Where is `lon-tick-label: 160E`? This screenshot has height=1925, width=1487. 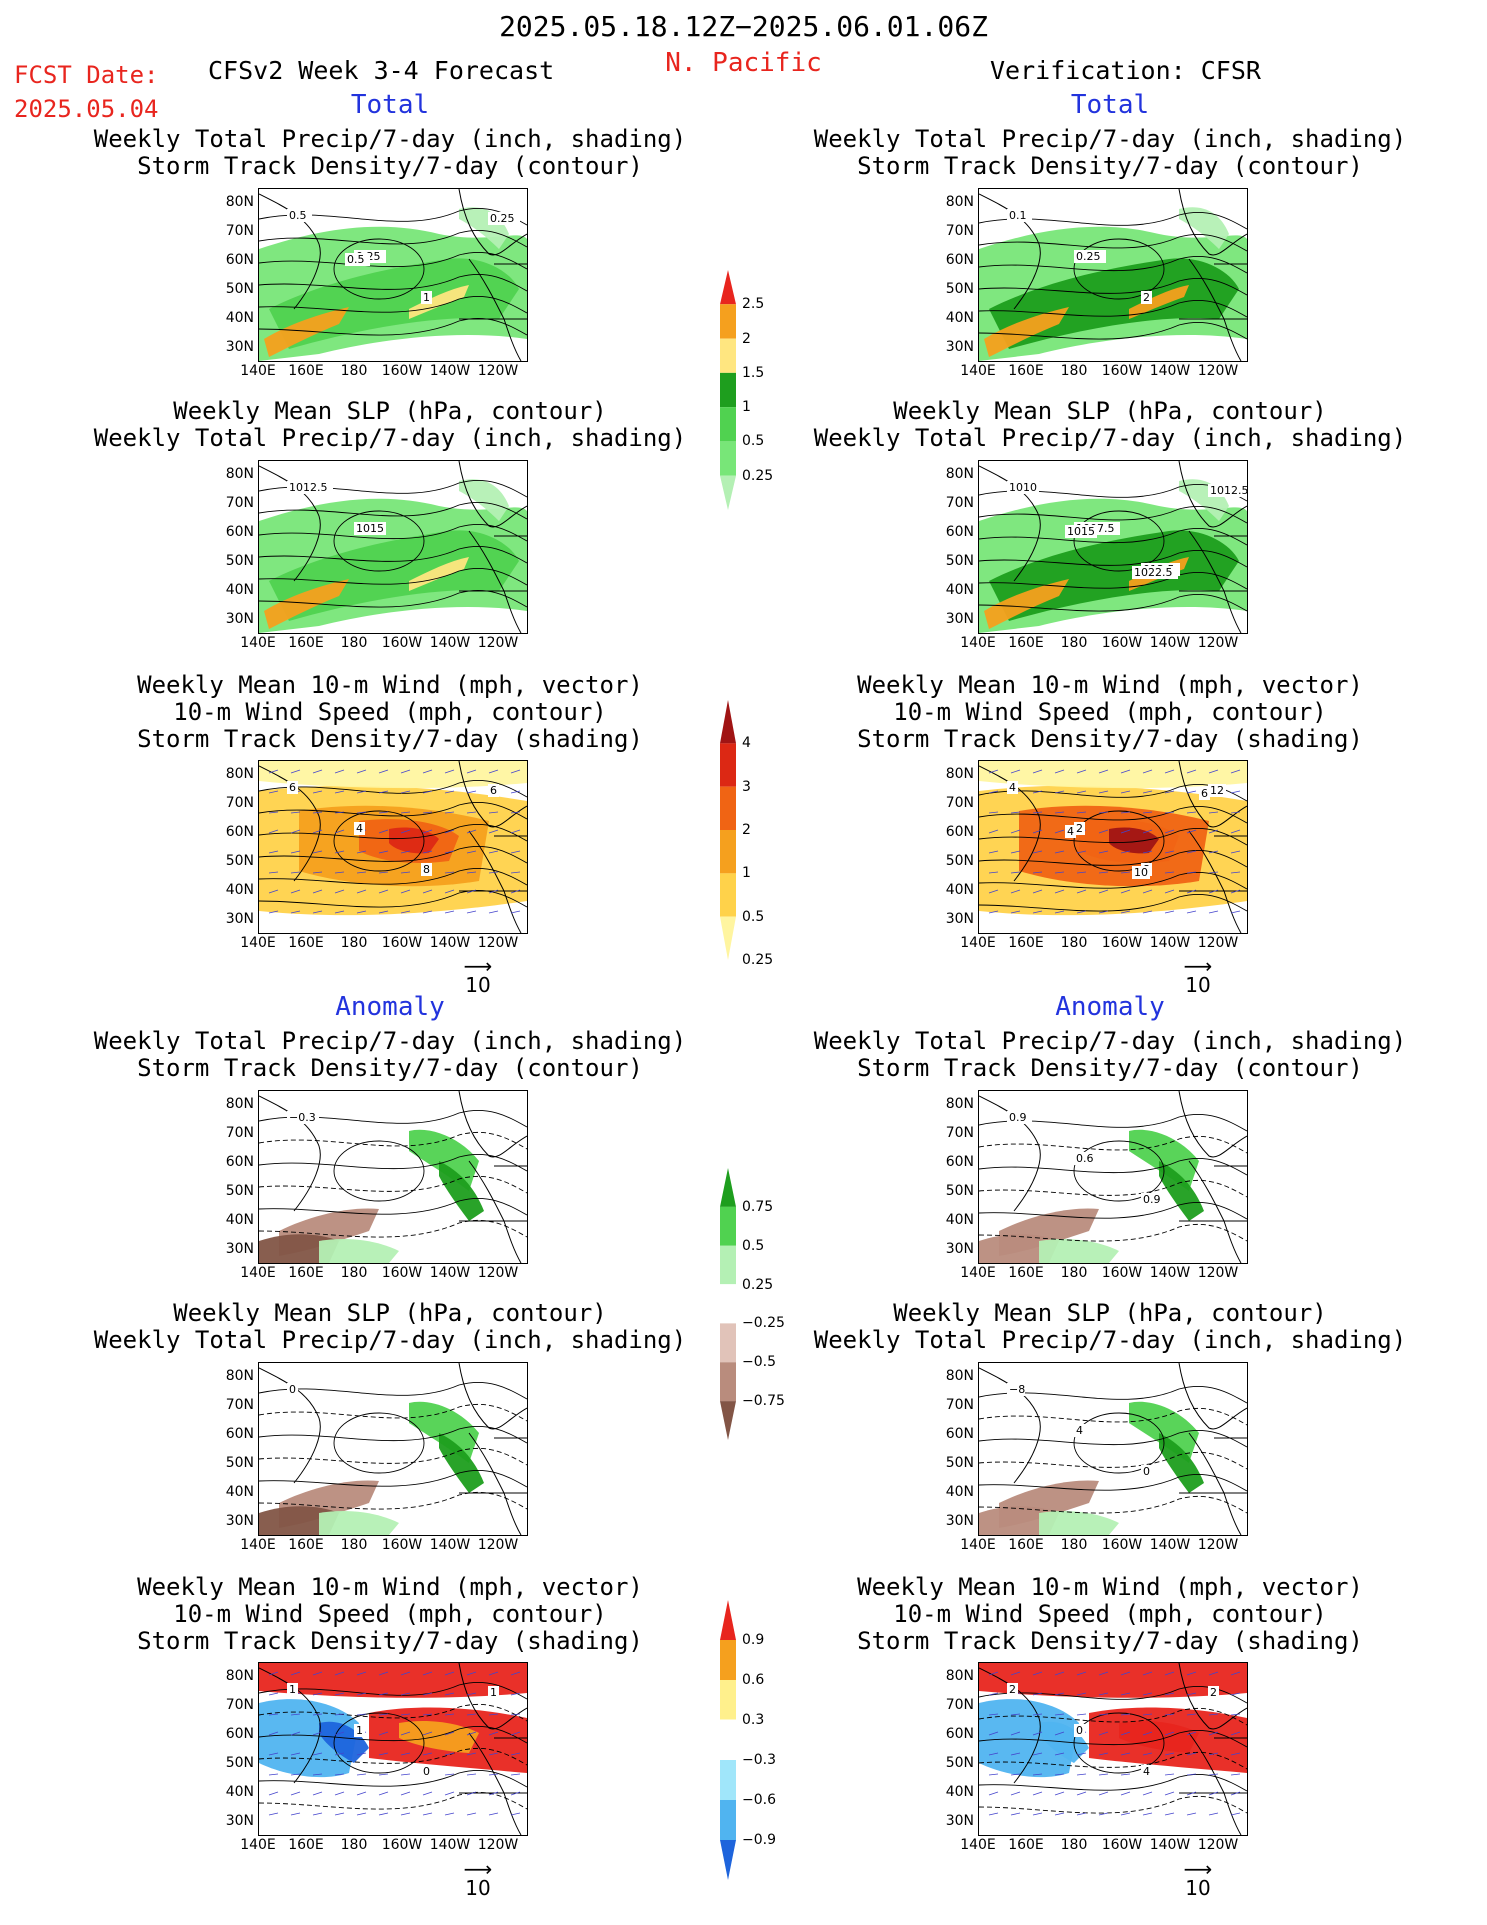 lon-tick-label: 160E is located at coordinates (1026, 643).